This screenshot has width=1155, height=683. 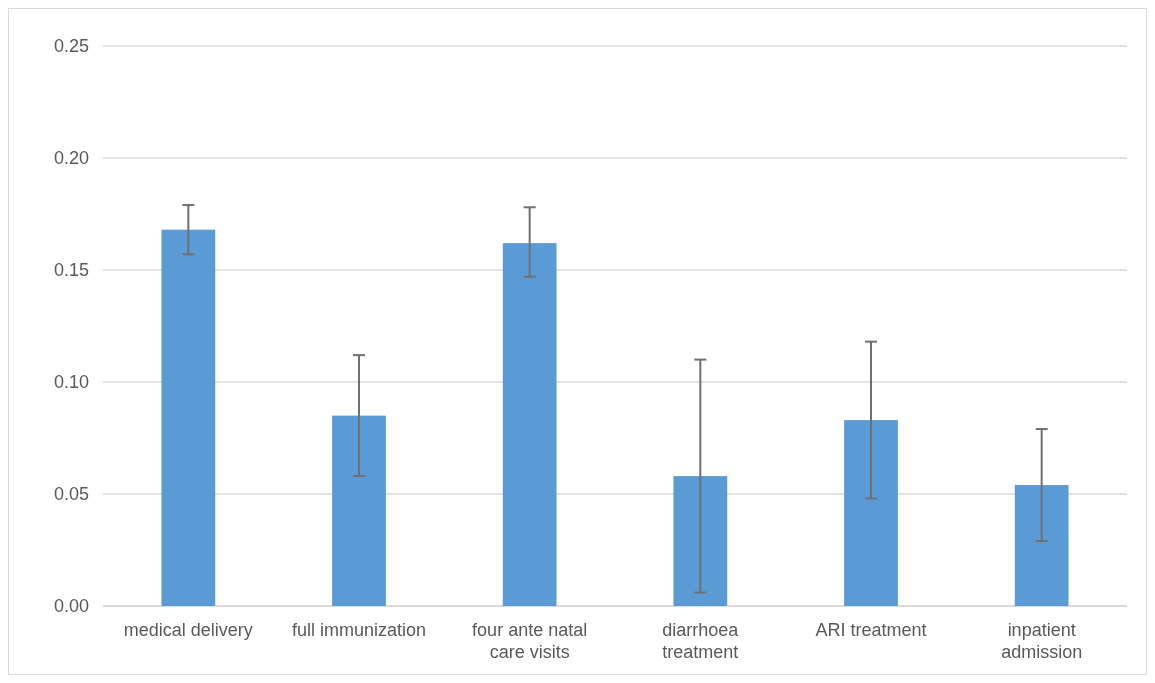 I want to click on x-tick-label: full immunization, so click(x=359, y=630).